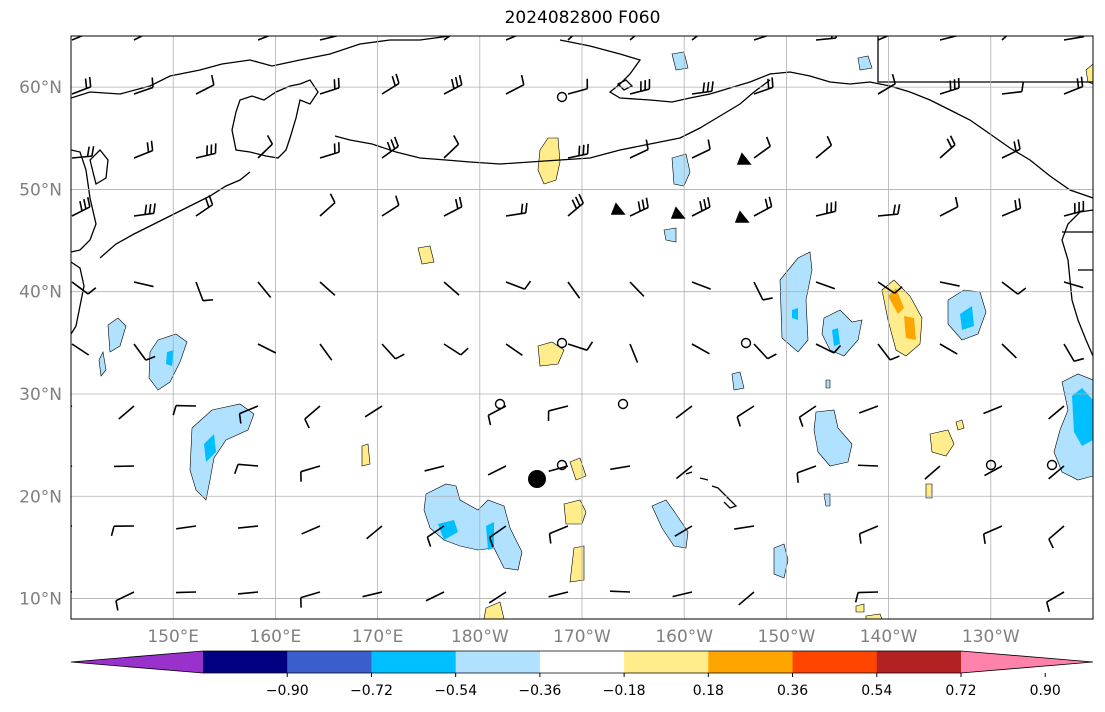 This screenshot has height=712, width=1105. What do you see at coordinates (539, 691) in the screenshot?
I see `colorbar-label: −0.36` at bounding box center [539, 691].